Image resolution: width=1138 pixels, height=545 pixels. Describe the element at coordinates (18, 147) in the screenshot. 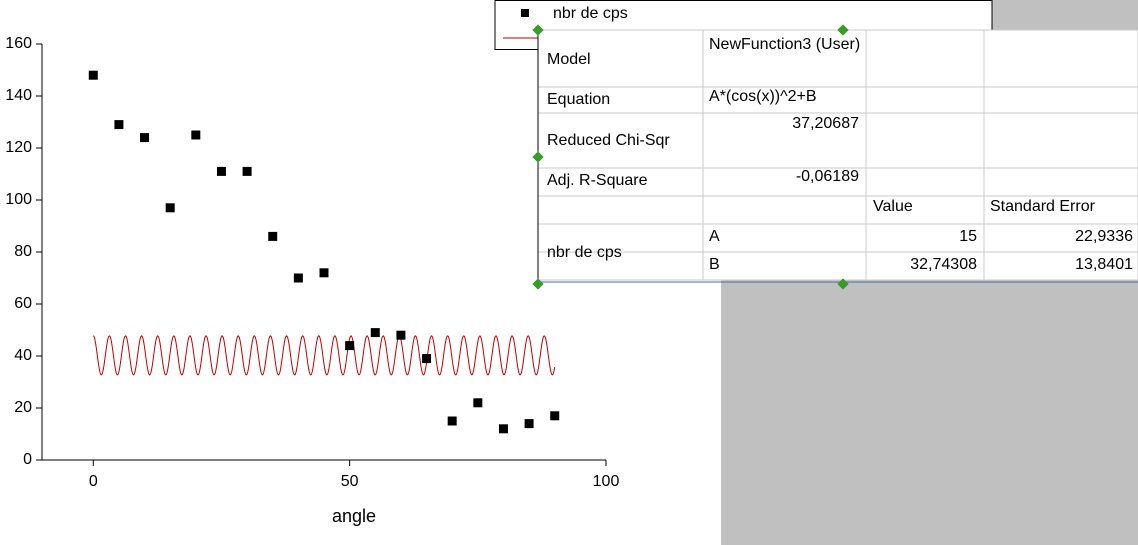

I see `y-tick-label: 120` at that location.